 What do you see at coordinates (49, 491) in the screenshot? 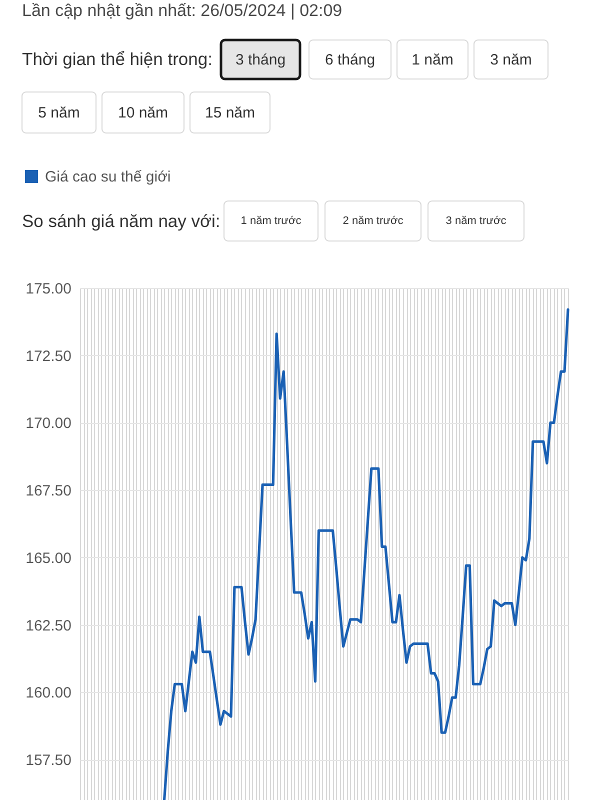
I see `y-tick-label: 167.50` at bounding box center [49, 491].